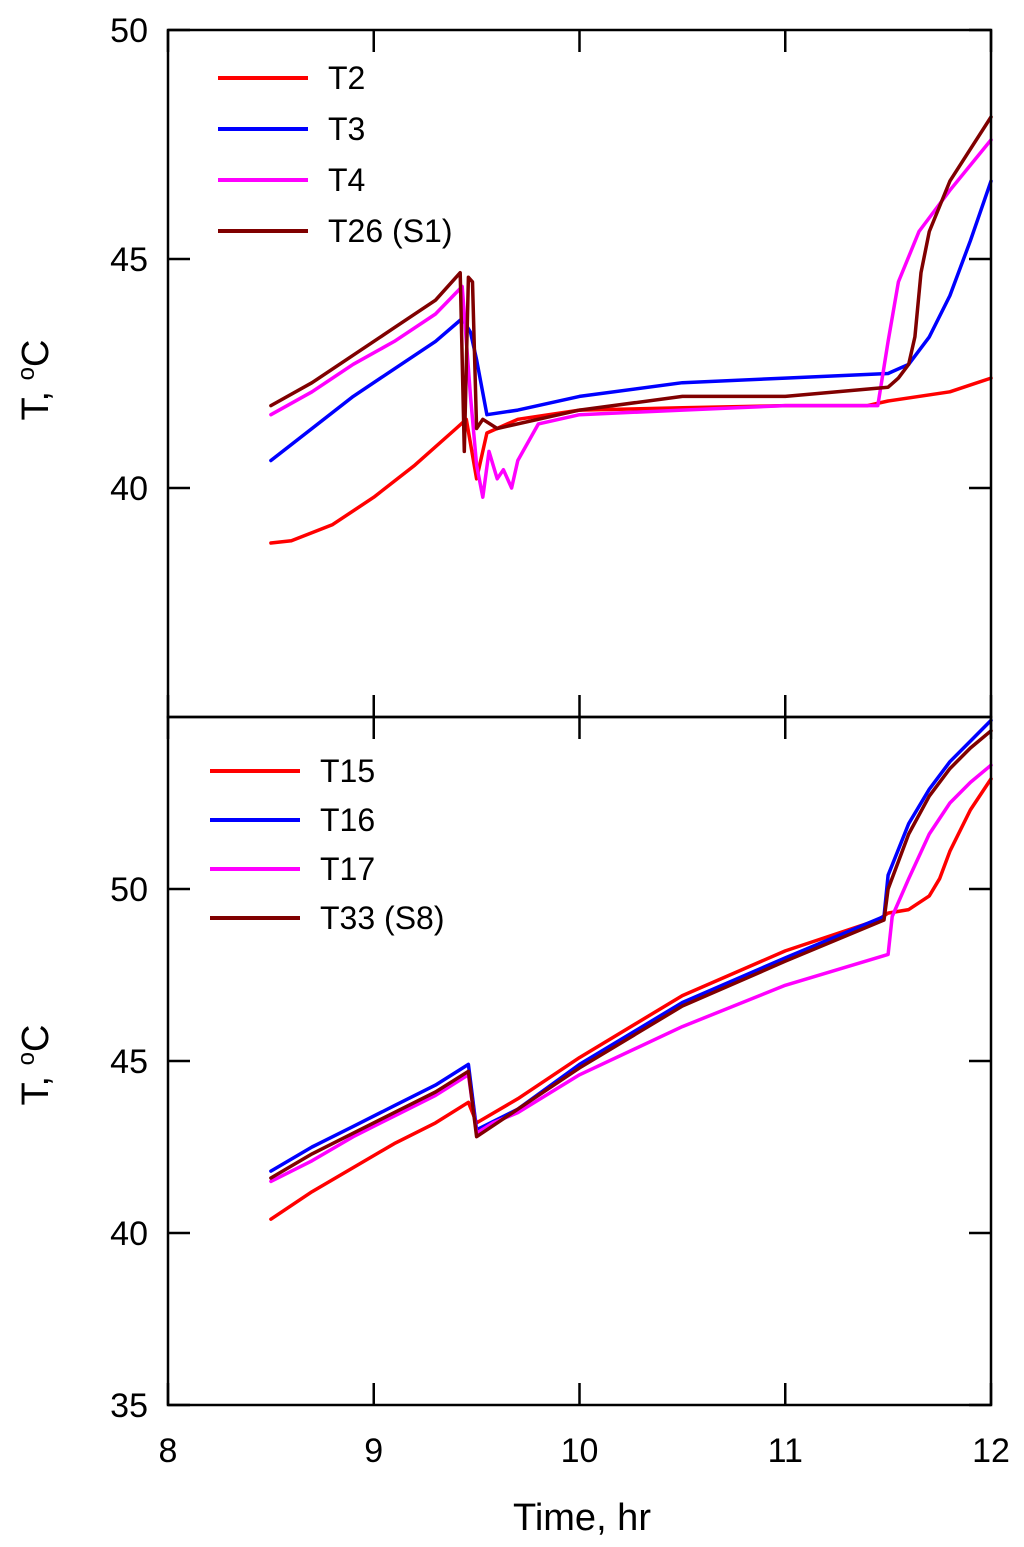  Describe the element at coordinates (327, 844) in the screenshot. I see `bottom-legend: T15 T16 T17 T33 (S8)` at that location.